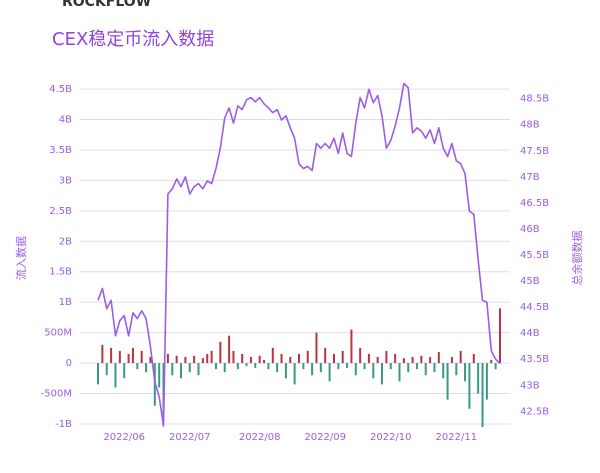  Describe the element at coordinates (577, 258) in the screenshot. I see `y2-axis-label: 总余额数据` at that location.